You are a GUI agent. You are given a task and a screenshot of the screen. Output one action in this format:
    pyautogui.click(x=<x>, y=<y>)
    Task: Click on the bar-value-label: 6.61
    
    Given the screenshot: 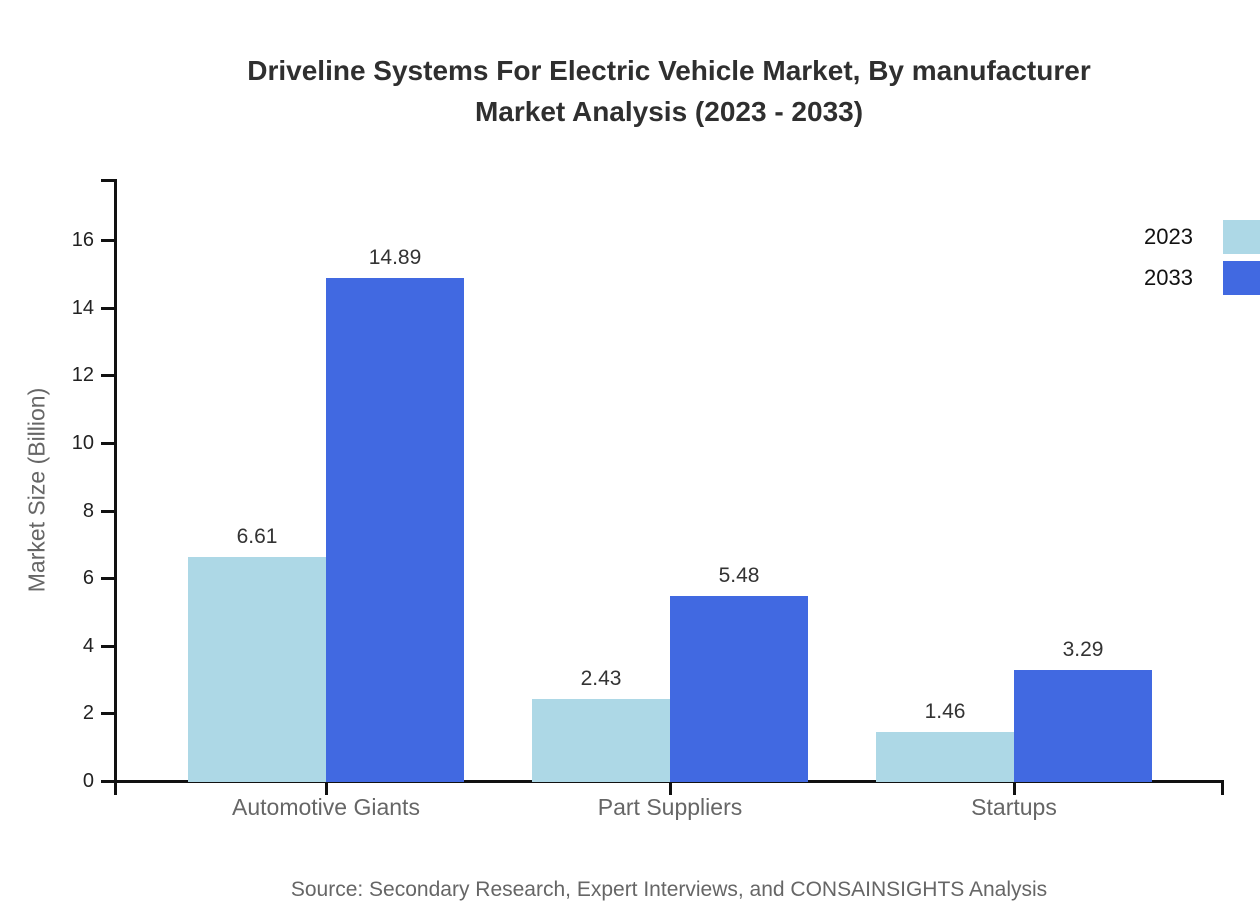 What is the action you would take?
    pyautogui.click(x=257, y=537)
    